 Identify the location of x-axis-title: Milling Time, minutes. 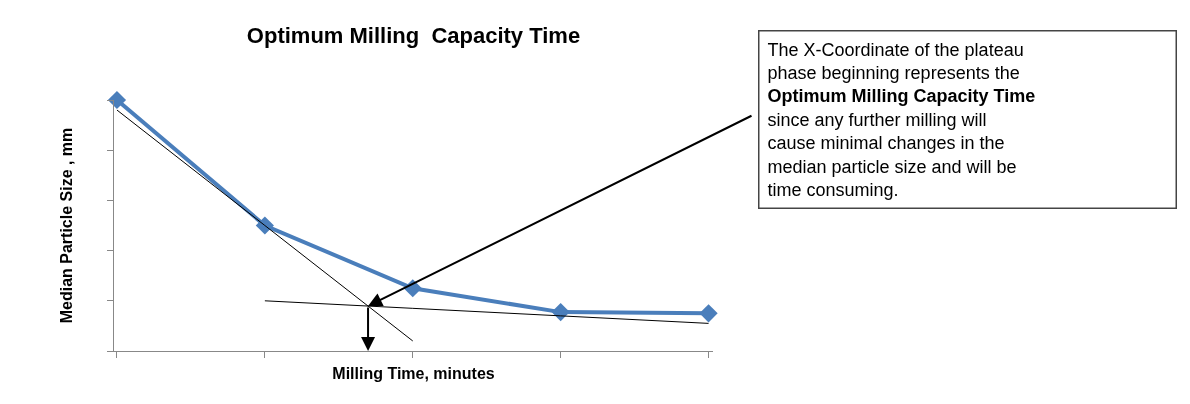
(413, 374).